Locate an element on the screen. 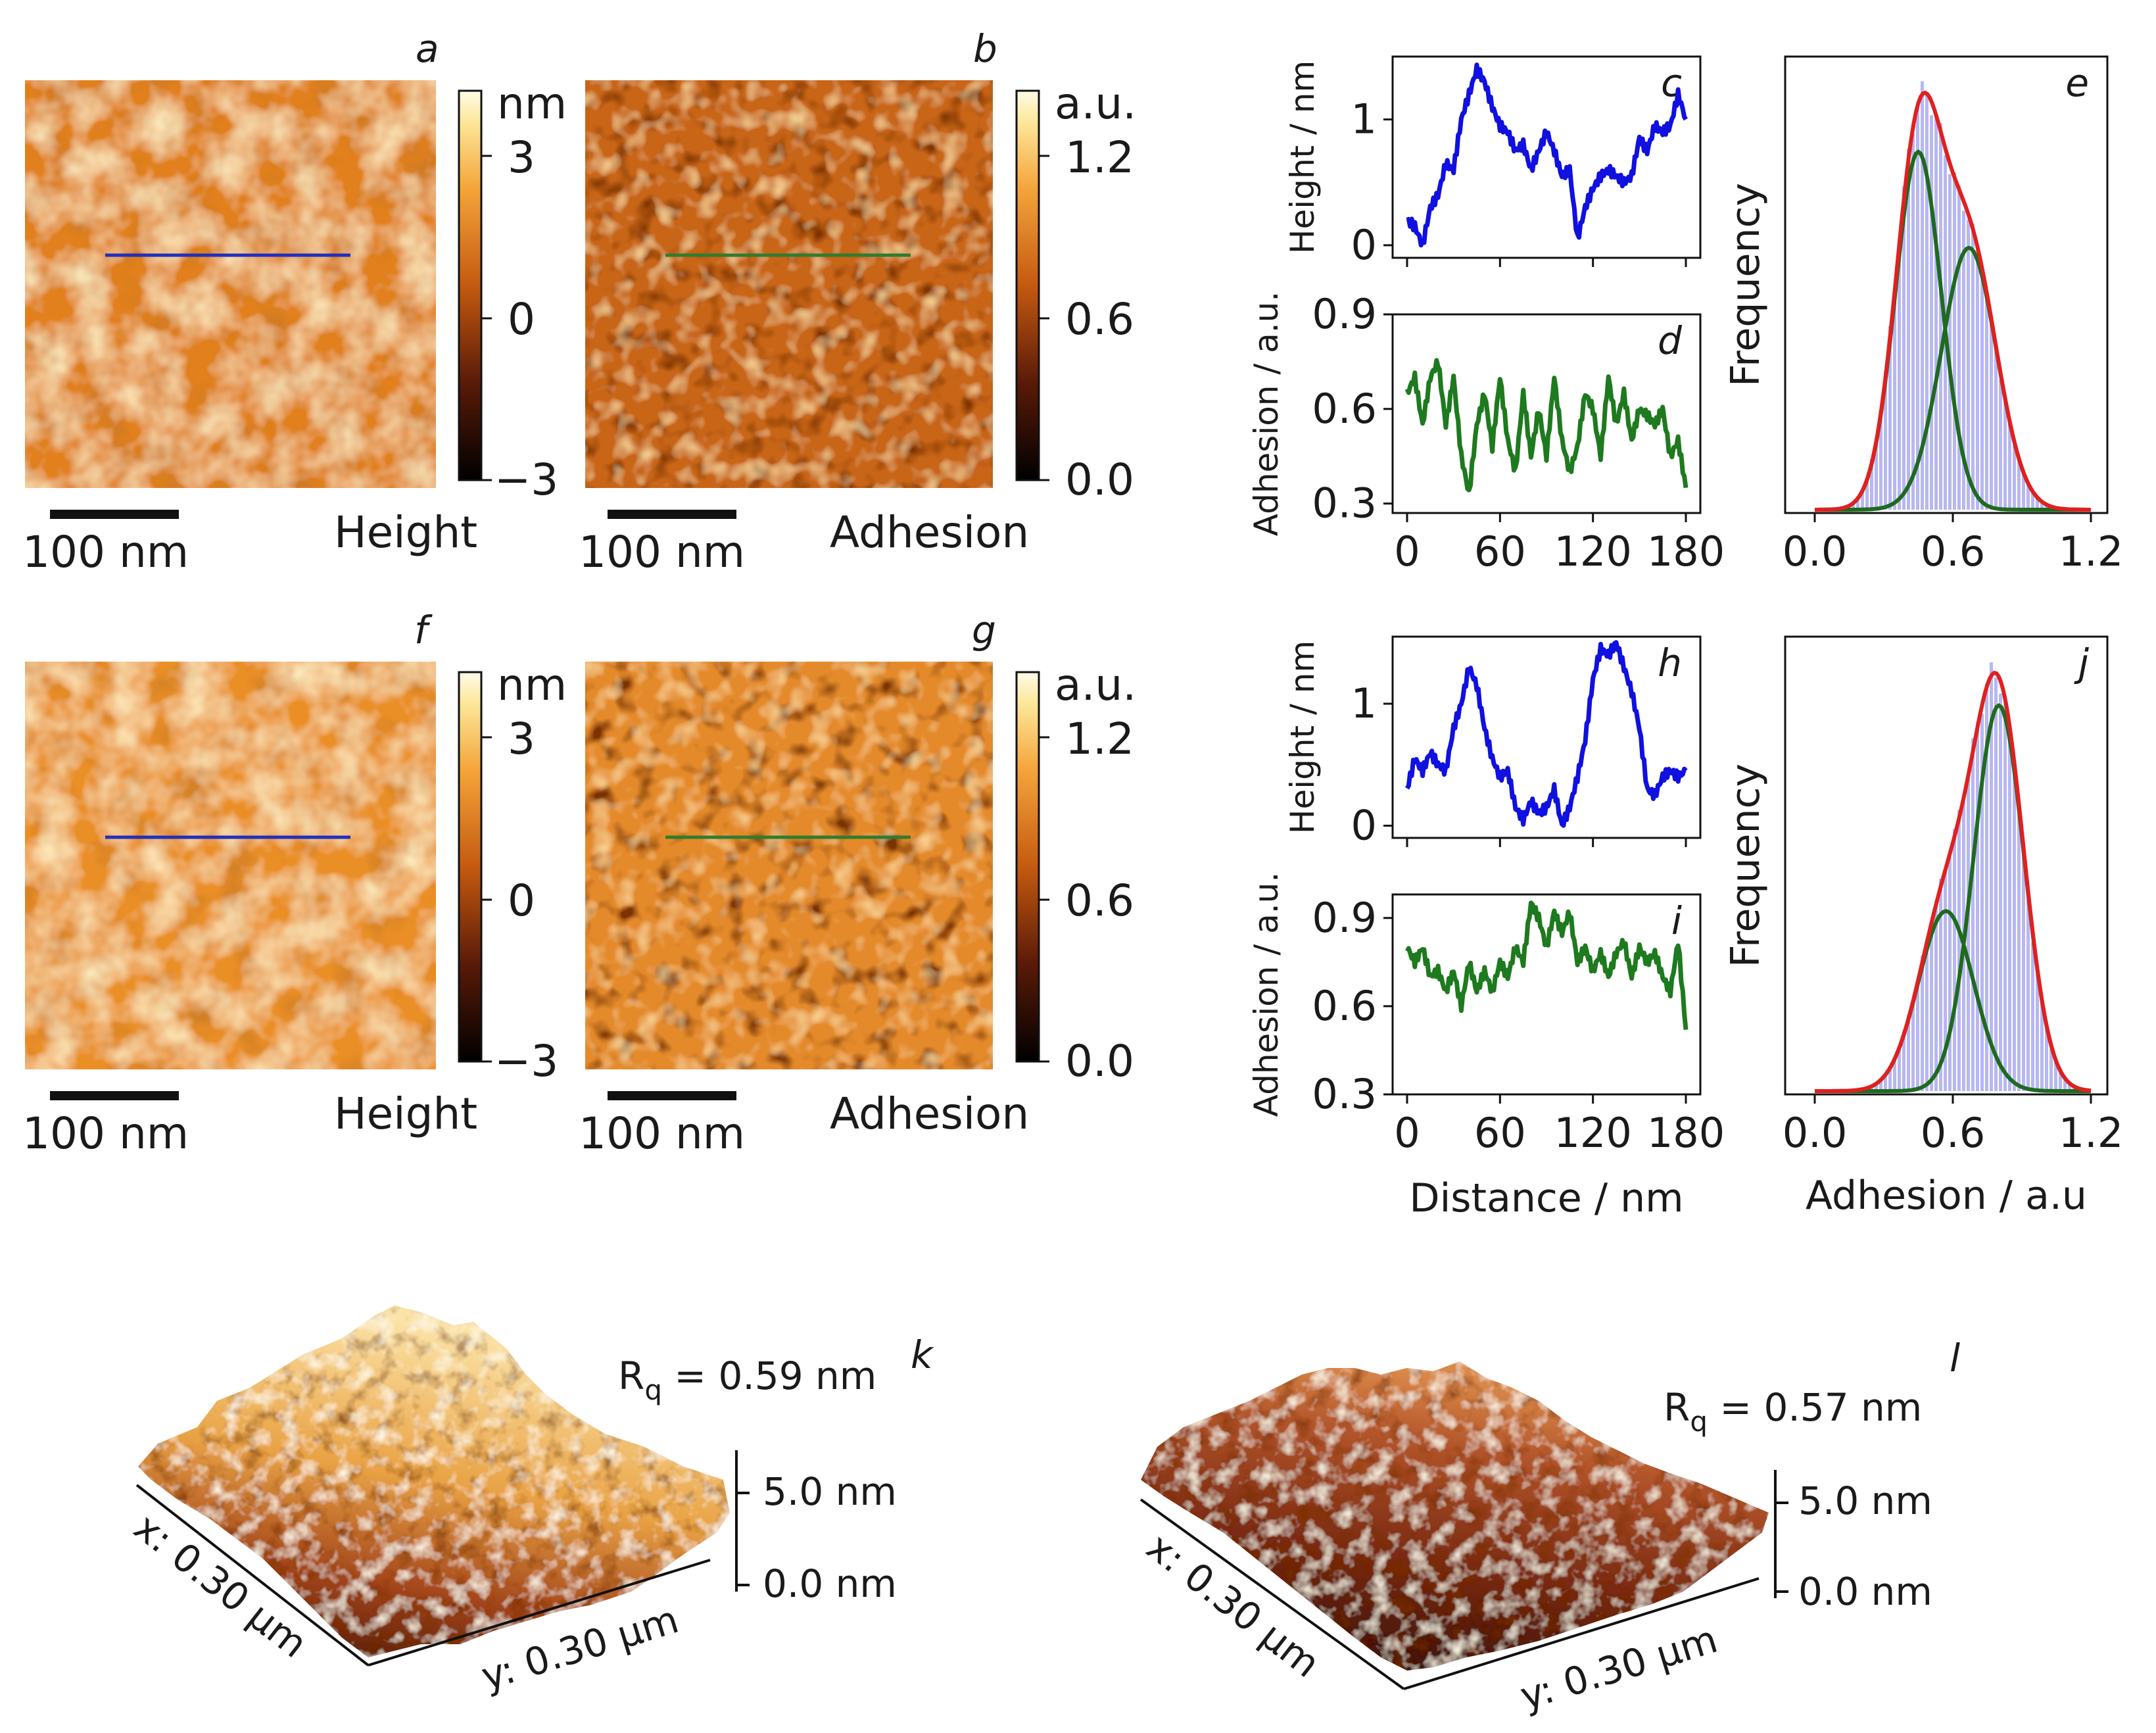  afm-image-adhesion-g is located at coordinates (789, 865).